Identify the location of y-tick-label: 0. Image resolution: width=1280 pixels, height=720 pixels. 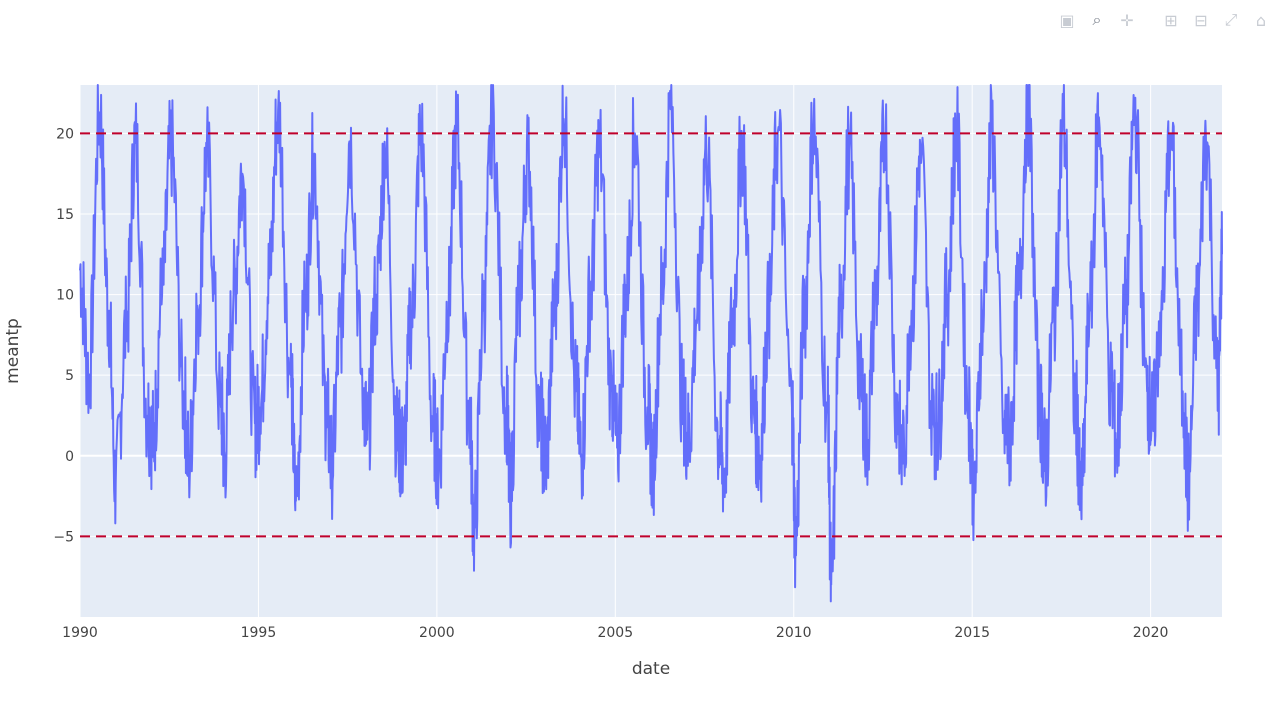
(69, 457).